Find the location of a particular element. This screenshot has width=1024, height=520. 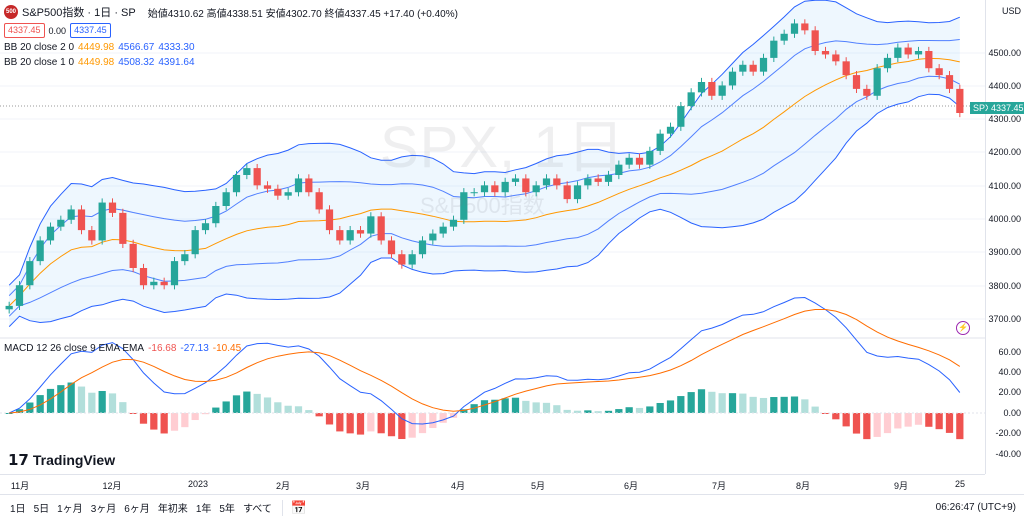

range-button: 5日 is located at coordinates (41, 509).